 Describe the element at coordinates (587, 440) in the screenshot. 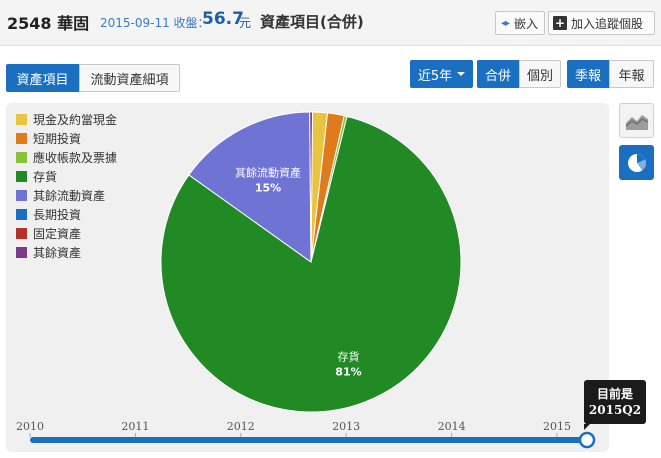

I see `timeline-handle` at that location.